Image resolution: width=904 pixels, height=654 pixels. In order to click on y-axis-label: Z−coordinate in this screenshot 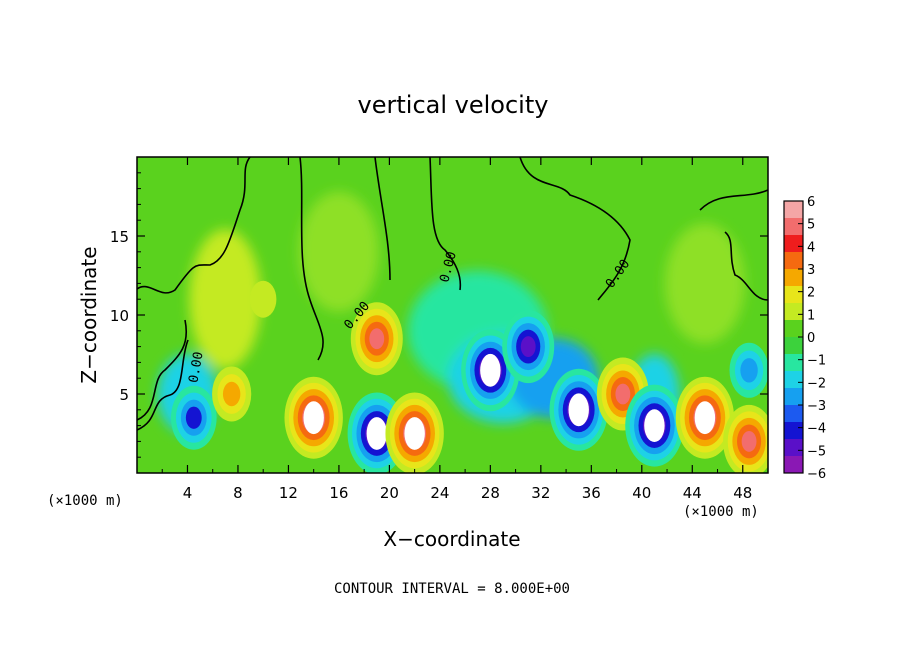, I will do `click(89, 314)`.